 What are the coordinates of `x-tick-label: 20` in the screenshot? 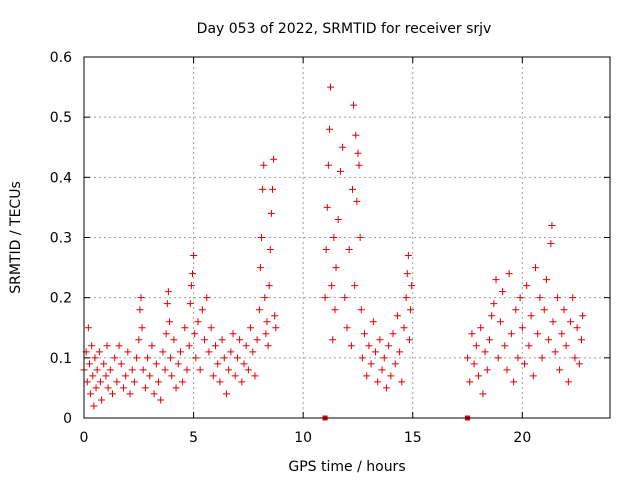 It's located at (522, 438).